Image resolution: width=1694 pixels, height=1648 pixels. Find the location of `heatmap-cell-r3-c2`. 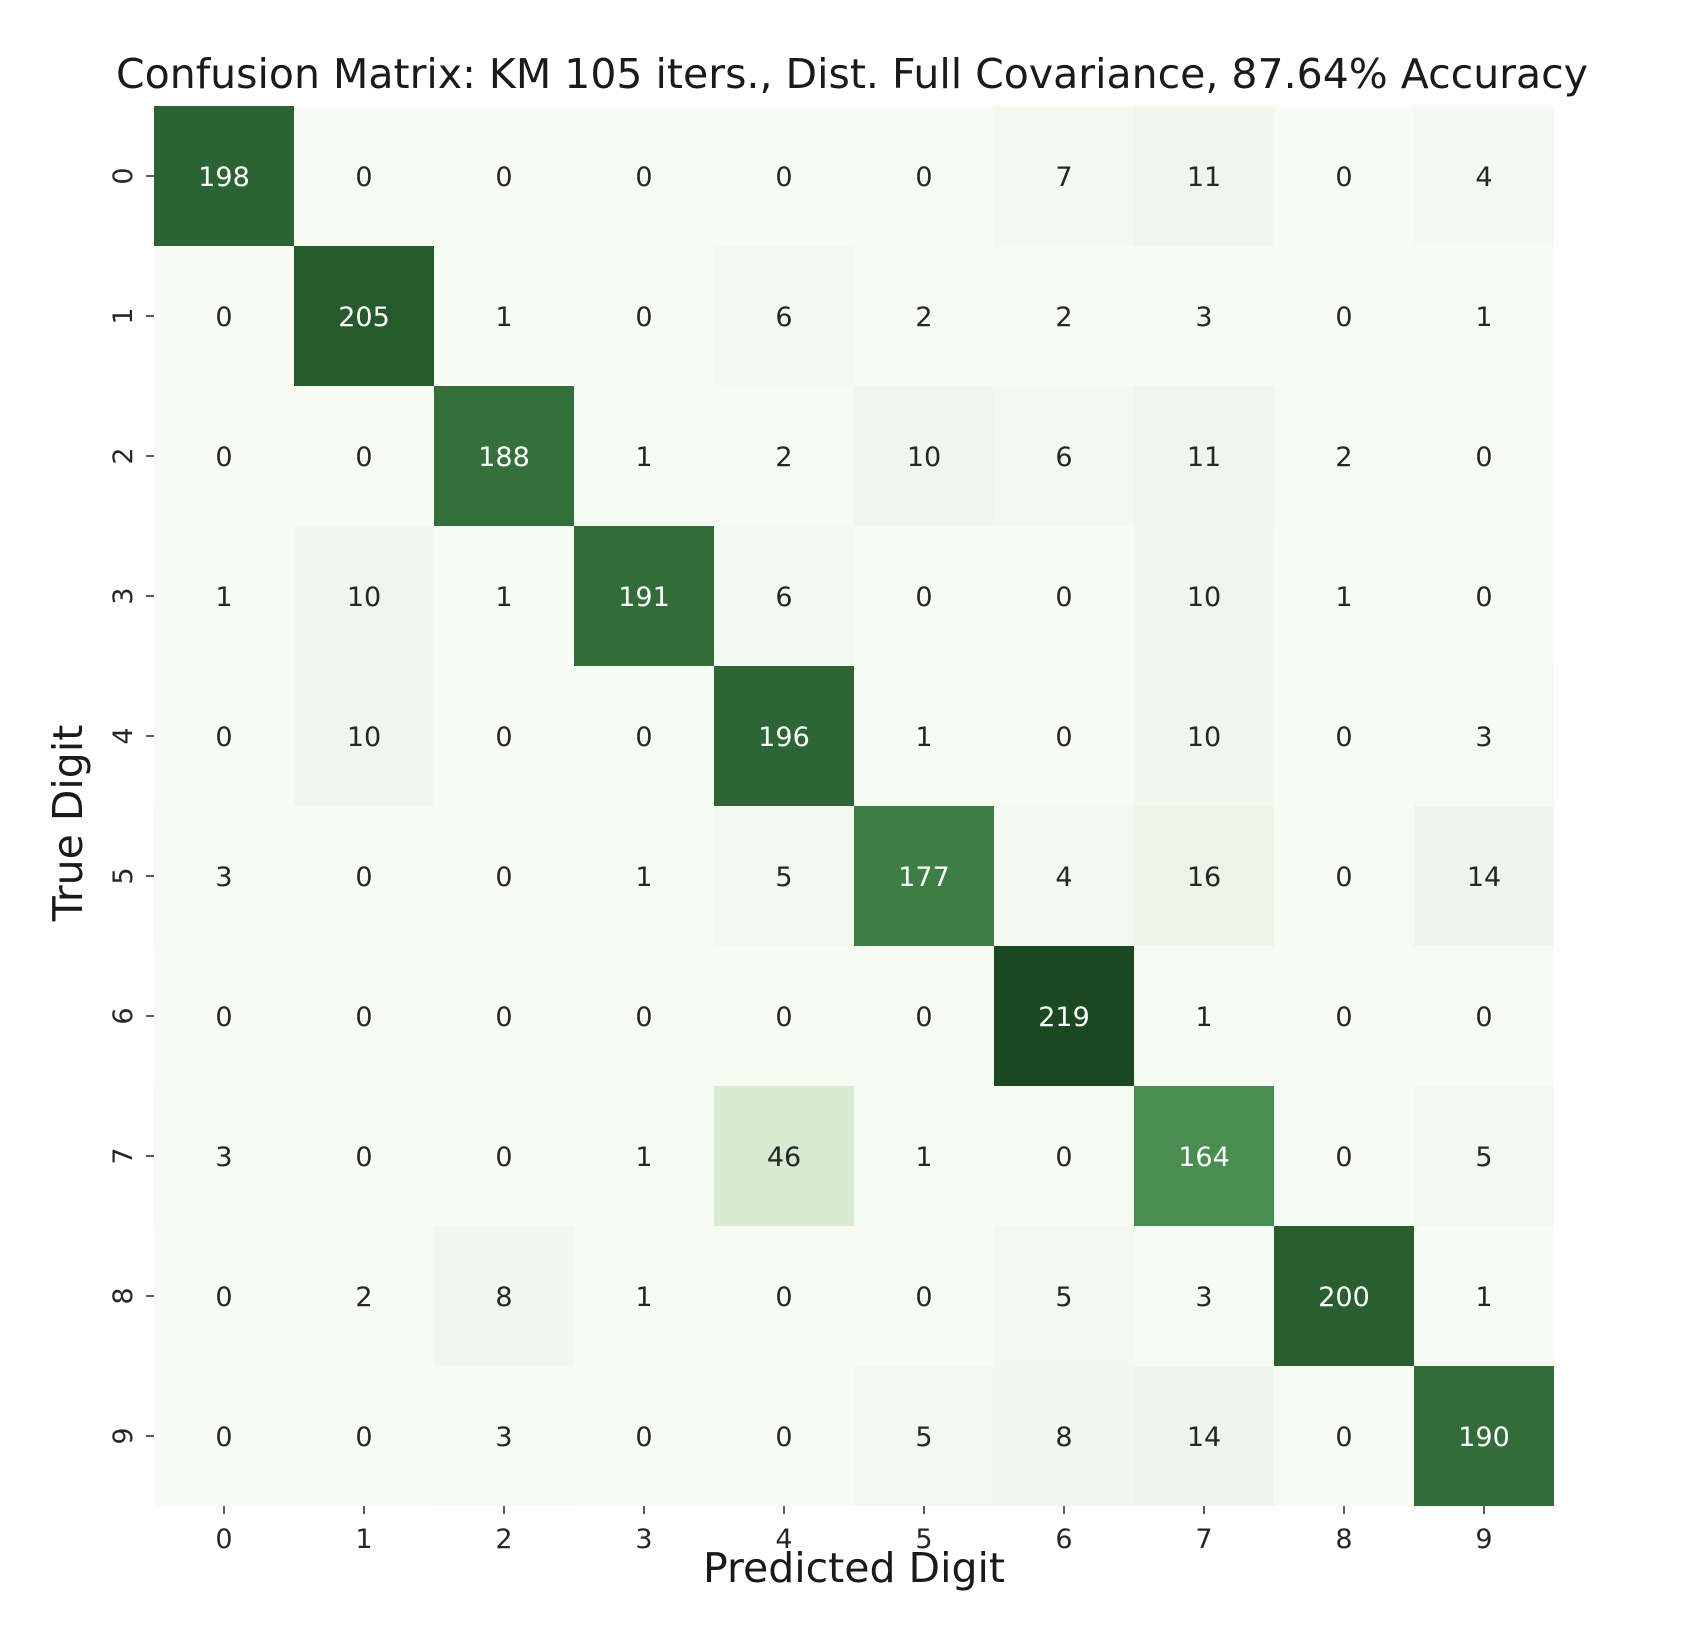

heatmap-cell-r3-c2 is located at coordinates (504, 596).